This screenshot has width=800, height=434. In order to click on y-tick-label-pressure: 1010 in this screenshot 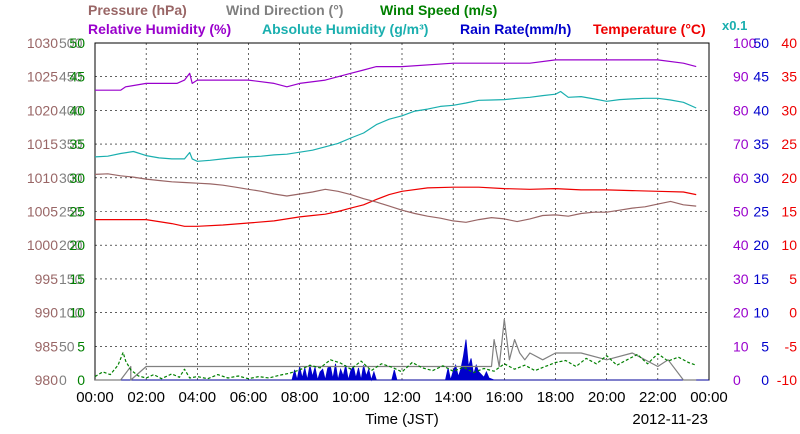, I will do `click(42, 178)`.